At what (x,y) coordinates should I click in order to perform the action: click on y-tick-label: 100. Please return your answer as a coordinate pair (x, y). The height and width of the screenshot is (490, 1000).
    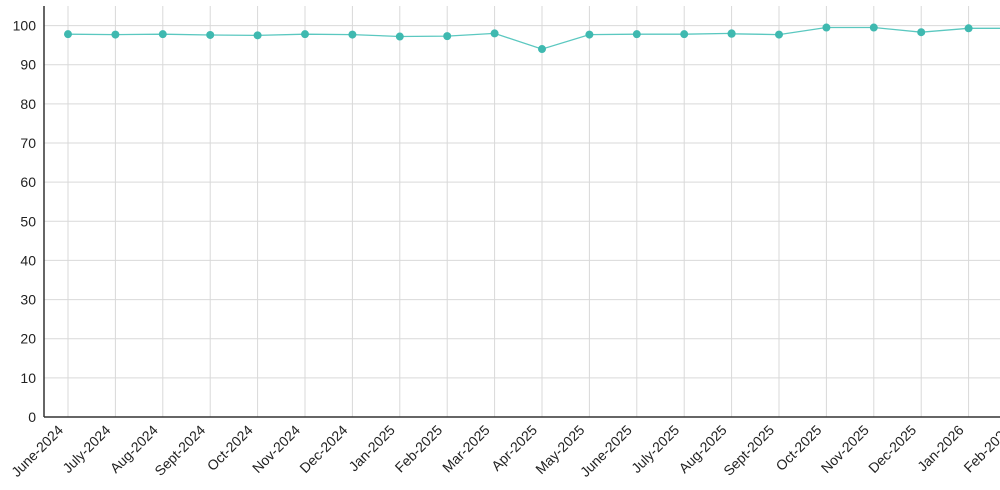
    Looking at the image, I should click on (25, 26).